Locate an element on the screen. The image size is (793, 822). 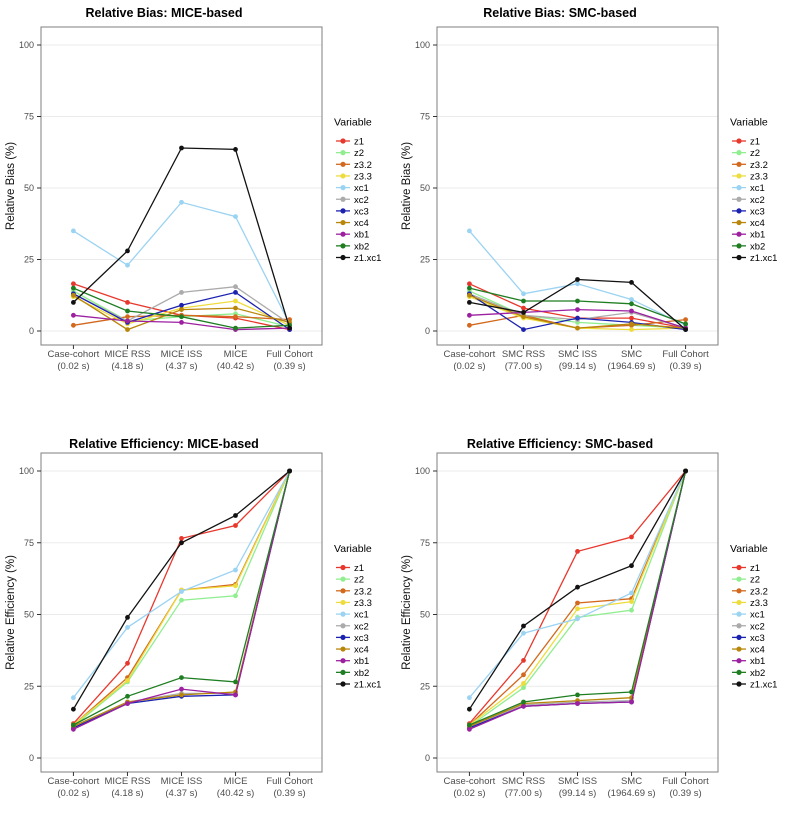
legend-item-z3.3: z3.3 is located at coordinates (750, 603).